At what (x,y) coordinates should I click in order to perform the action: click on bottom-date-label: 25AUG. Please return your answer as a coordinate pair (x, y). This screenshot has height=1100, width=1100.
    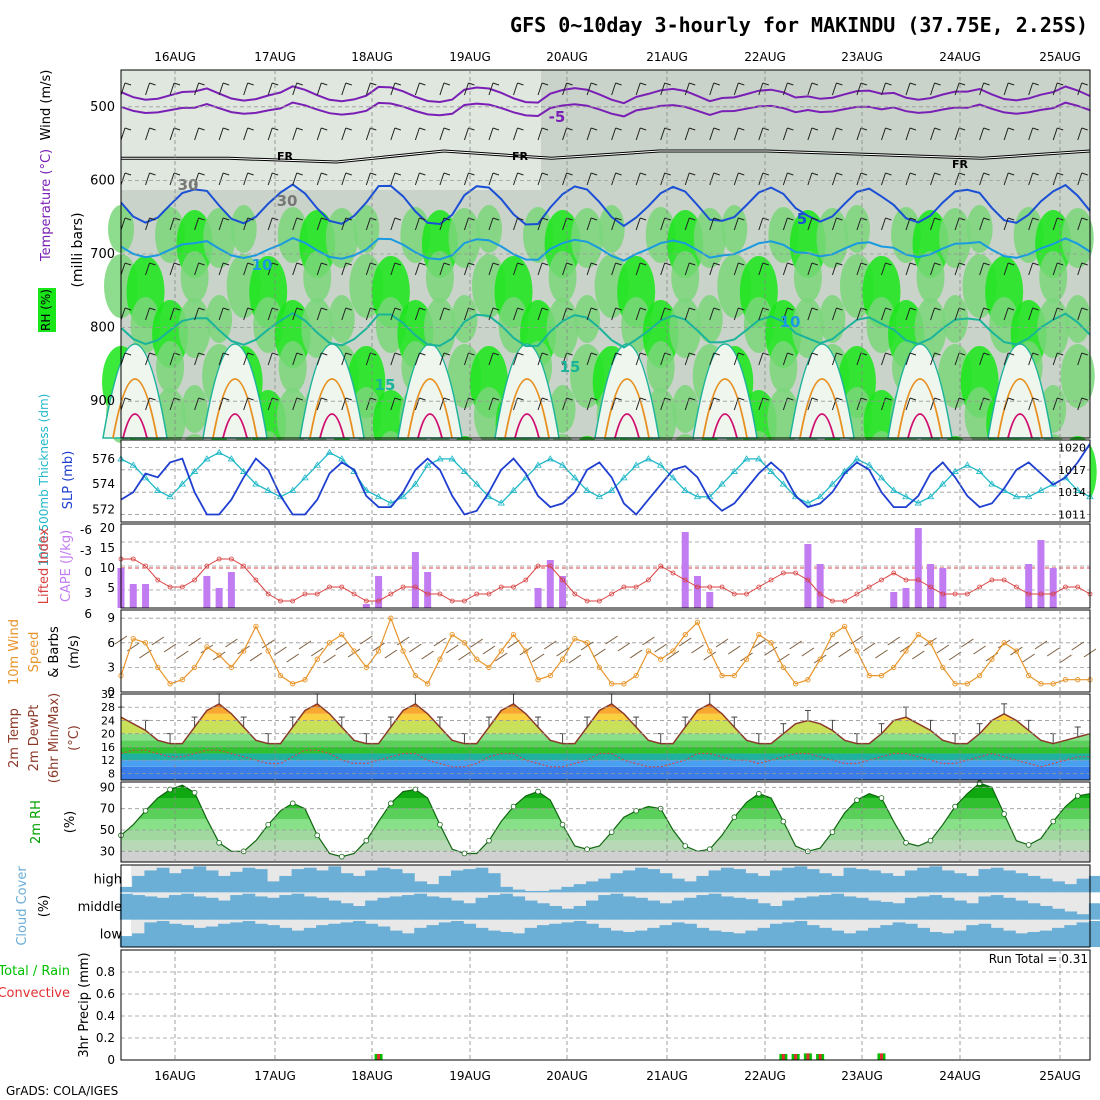
    Looking at the image, I should click on (1060, 1076).